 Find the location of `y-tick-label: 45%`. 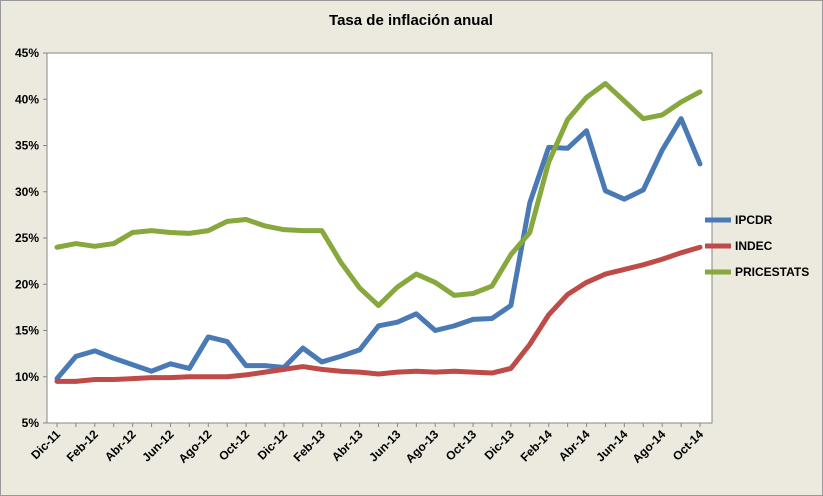

y-tick-label: 45% is located at coordinates (27, 53).